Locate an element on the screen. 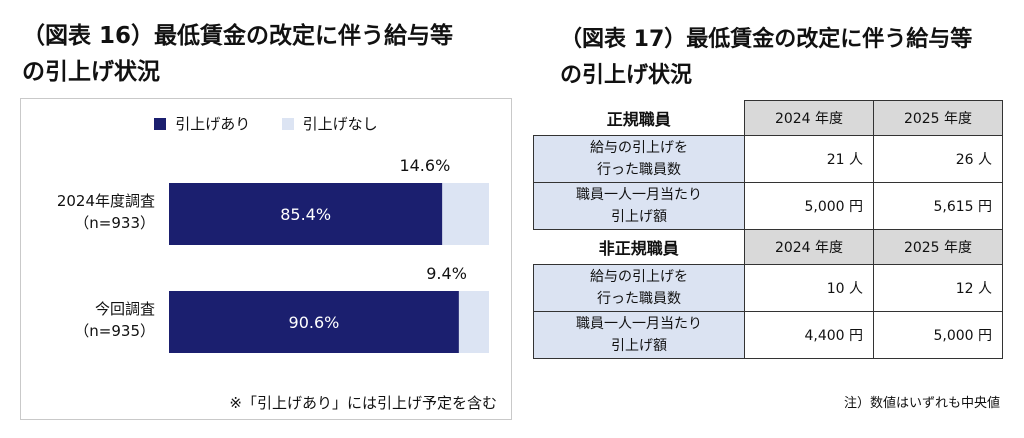 The width and height of the screenshot is (1024, 438). table-cell: 5,615 円 is located at coordinates (938, 206).